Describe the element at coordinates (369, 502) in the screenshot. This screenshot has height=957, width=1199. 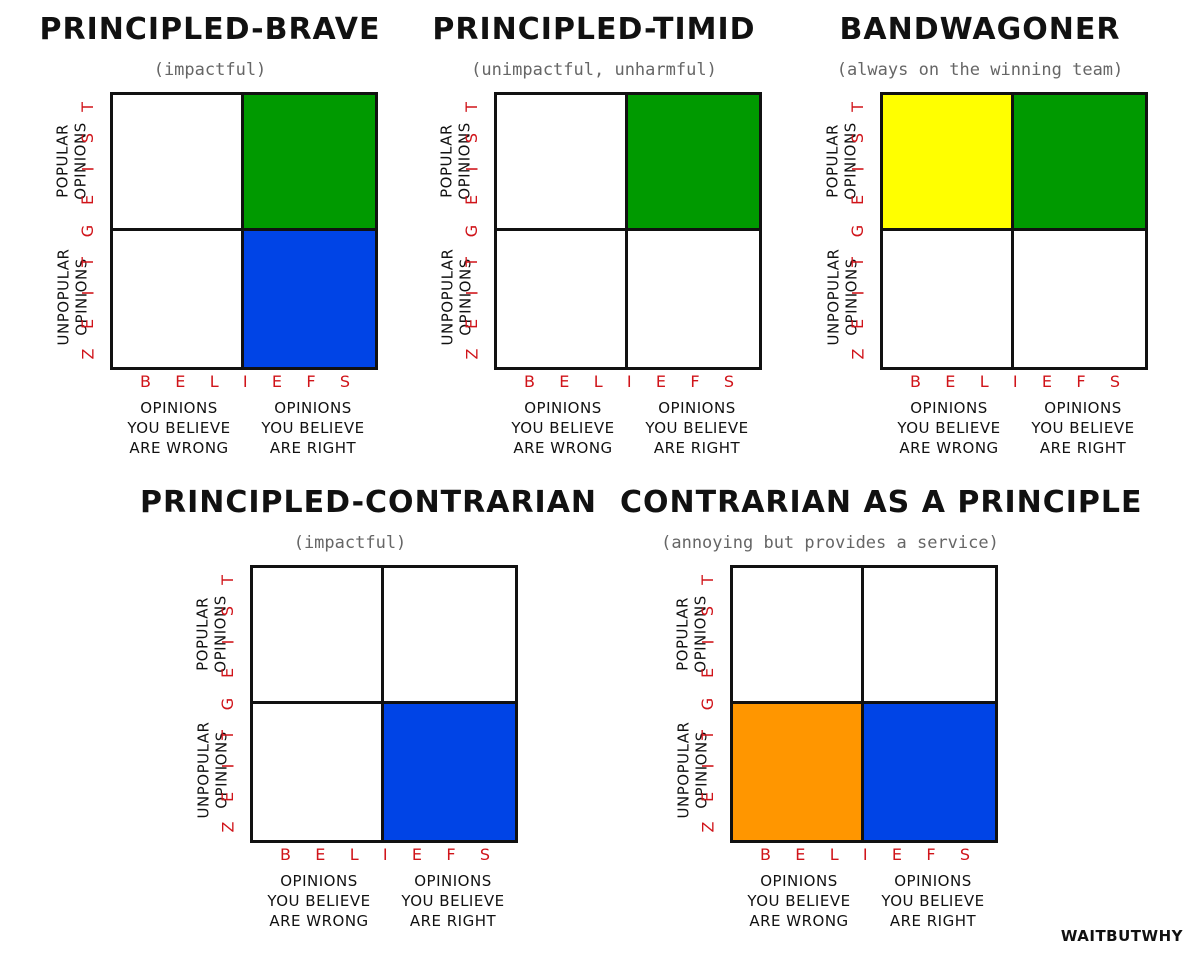
I see `panel-title: PRINCIPLED-CONTRARIAN` at that location.